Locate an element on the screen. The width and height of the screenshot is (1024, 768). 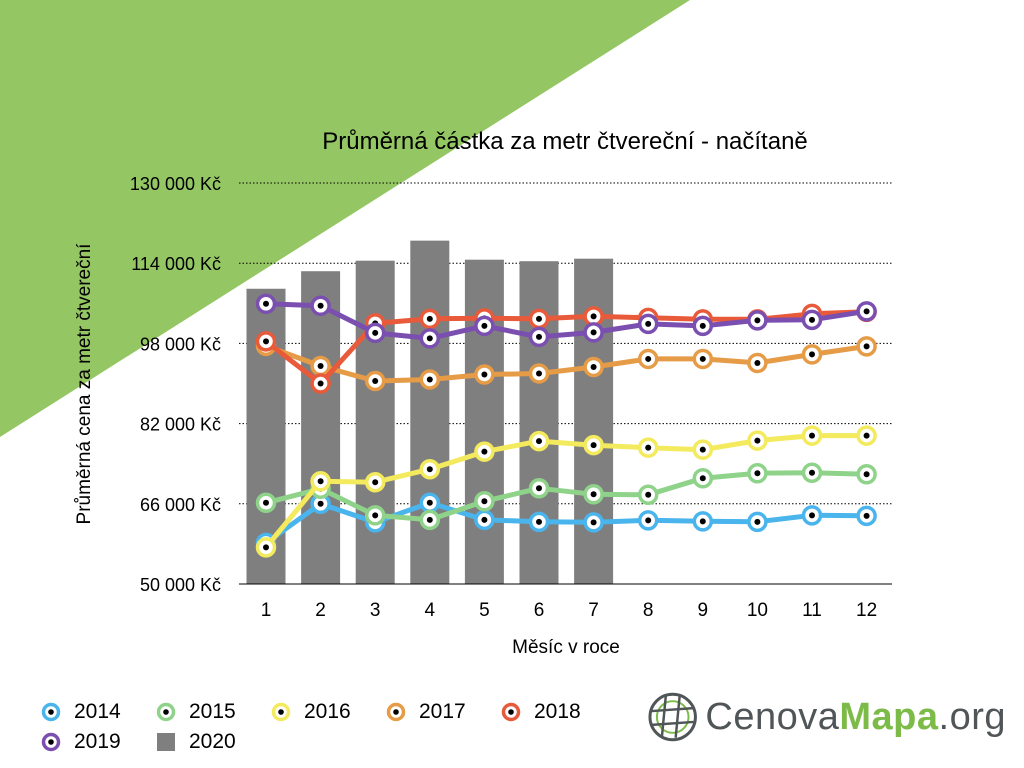
legend-swatch-2015 is located at coordinates (166, 712).